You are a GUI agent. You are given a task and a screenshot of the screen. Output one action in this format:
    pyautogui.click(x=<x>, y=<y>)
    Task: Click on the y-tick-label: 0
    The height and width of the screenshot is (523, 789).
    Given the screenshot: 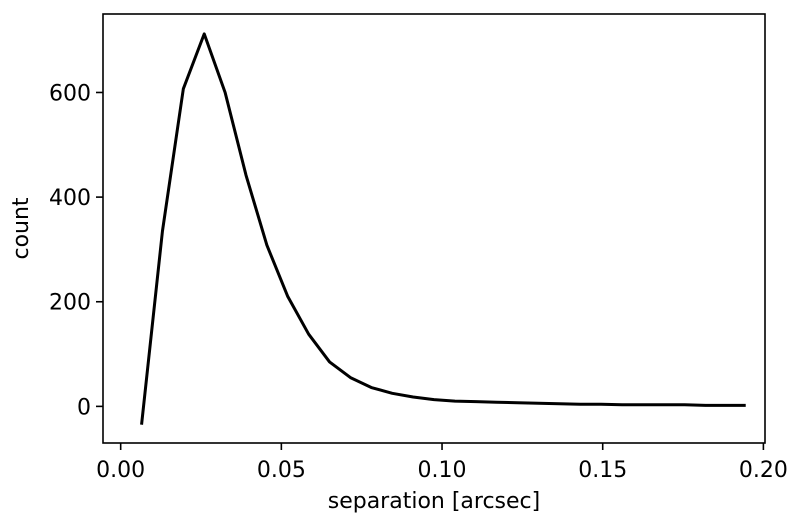 What is the action you would take?
    pyautogui.click(x=84, y=407)
    